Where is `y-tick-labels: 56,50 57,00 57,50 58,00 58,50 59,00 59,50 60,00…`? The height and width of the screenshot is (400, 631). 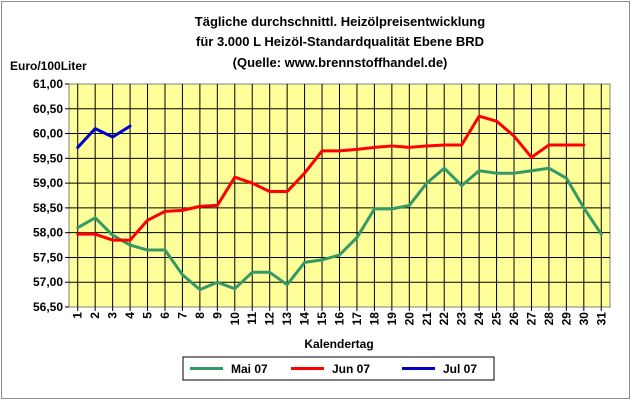
y-tick-labels: 56,50 57,00 57,50 58,00 58,50 59,00 59,50 60,00… is located at coordinates (48, 195).